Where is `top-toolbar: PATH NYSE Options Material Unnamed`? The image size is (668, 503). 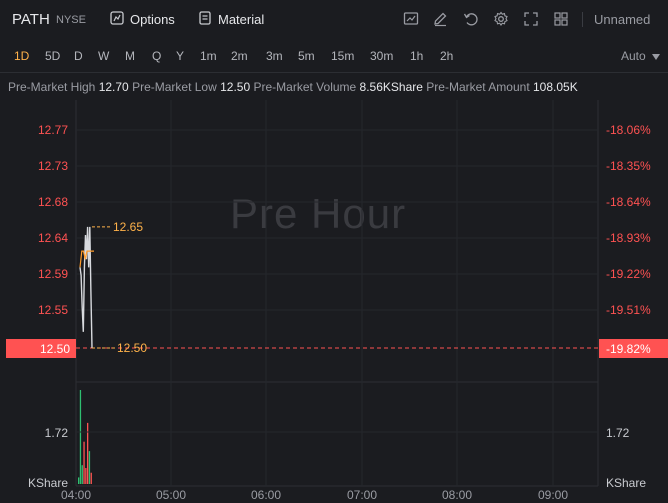 top-toolbar: PATH NYSE Options Material Unnamed is located at coordinates (334, 19).